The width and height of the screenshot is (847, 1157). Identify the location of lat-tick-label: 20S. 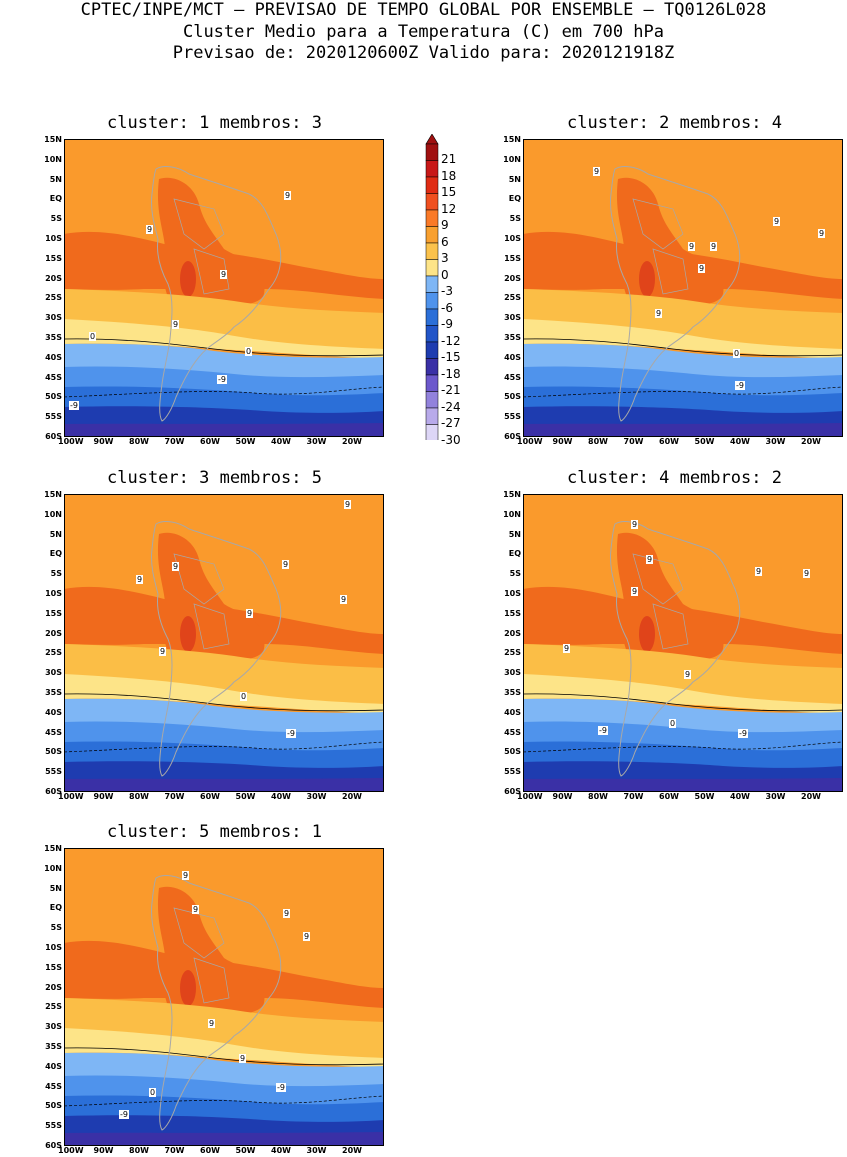
(53, 278).